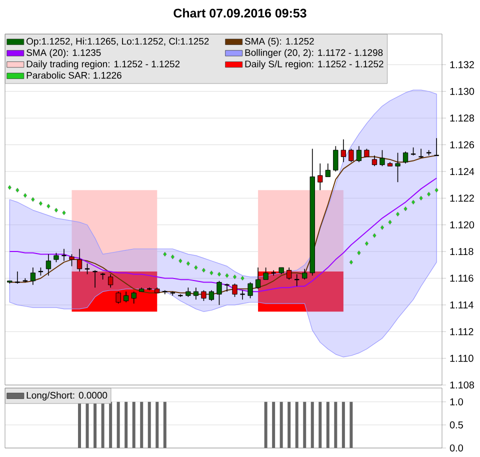 Image resolution: width=480 pixels, height=457 pixels. I want to click on legend-label: Parabolic SAR: 1.1226, so click(74, 75).